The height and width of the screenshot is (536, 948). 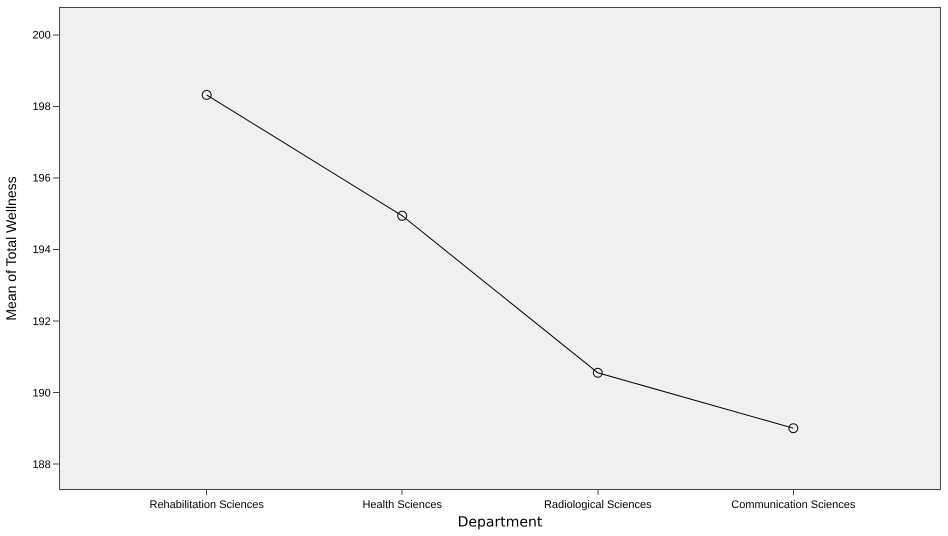 I want to click on y-tick-label: 190, so click(x=41, y=393).